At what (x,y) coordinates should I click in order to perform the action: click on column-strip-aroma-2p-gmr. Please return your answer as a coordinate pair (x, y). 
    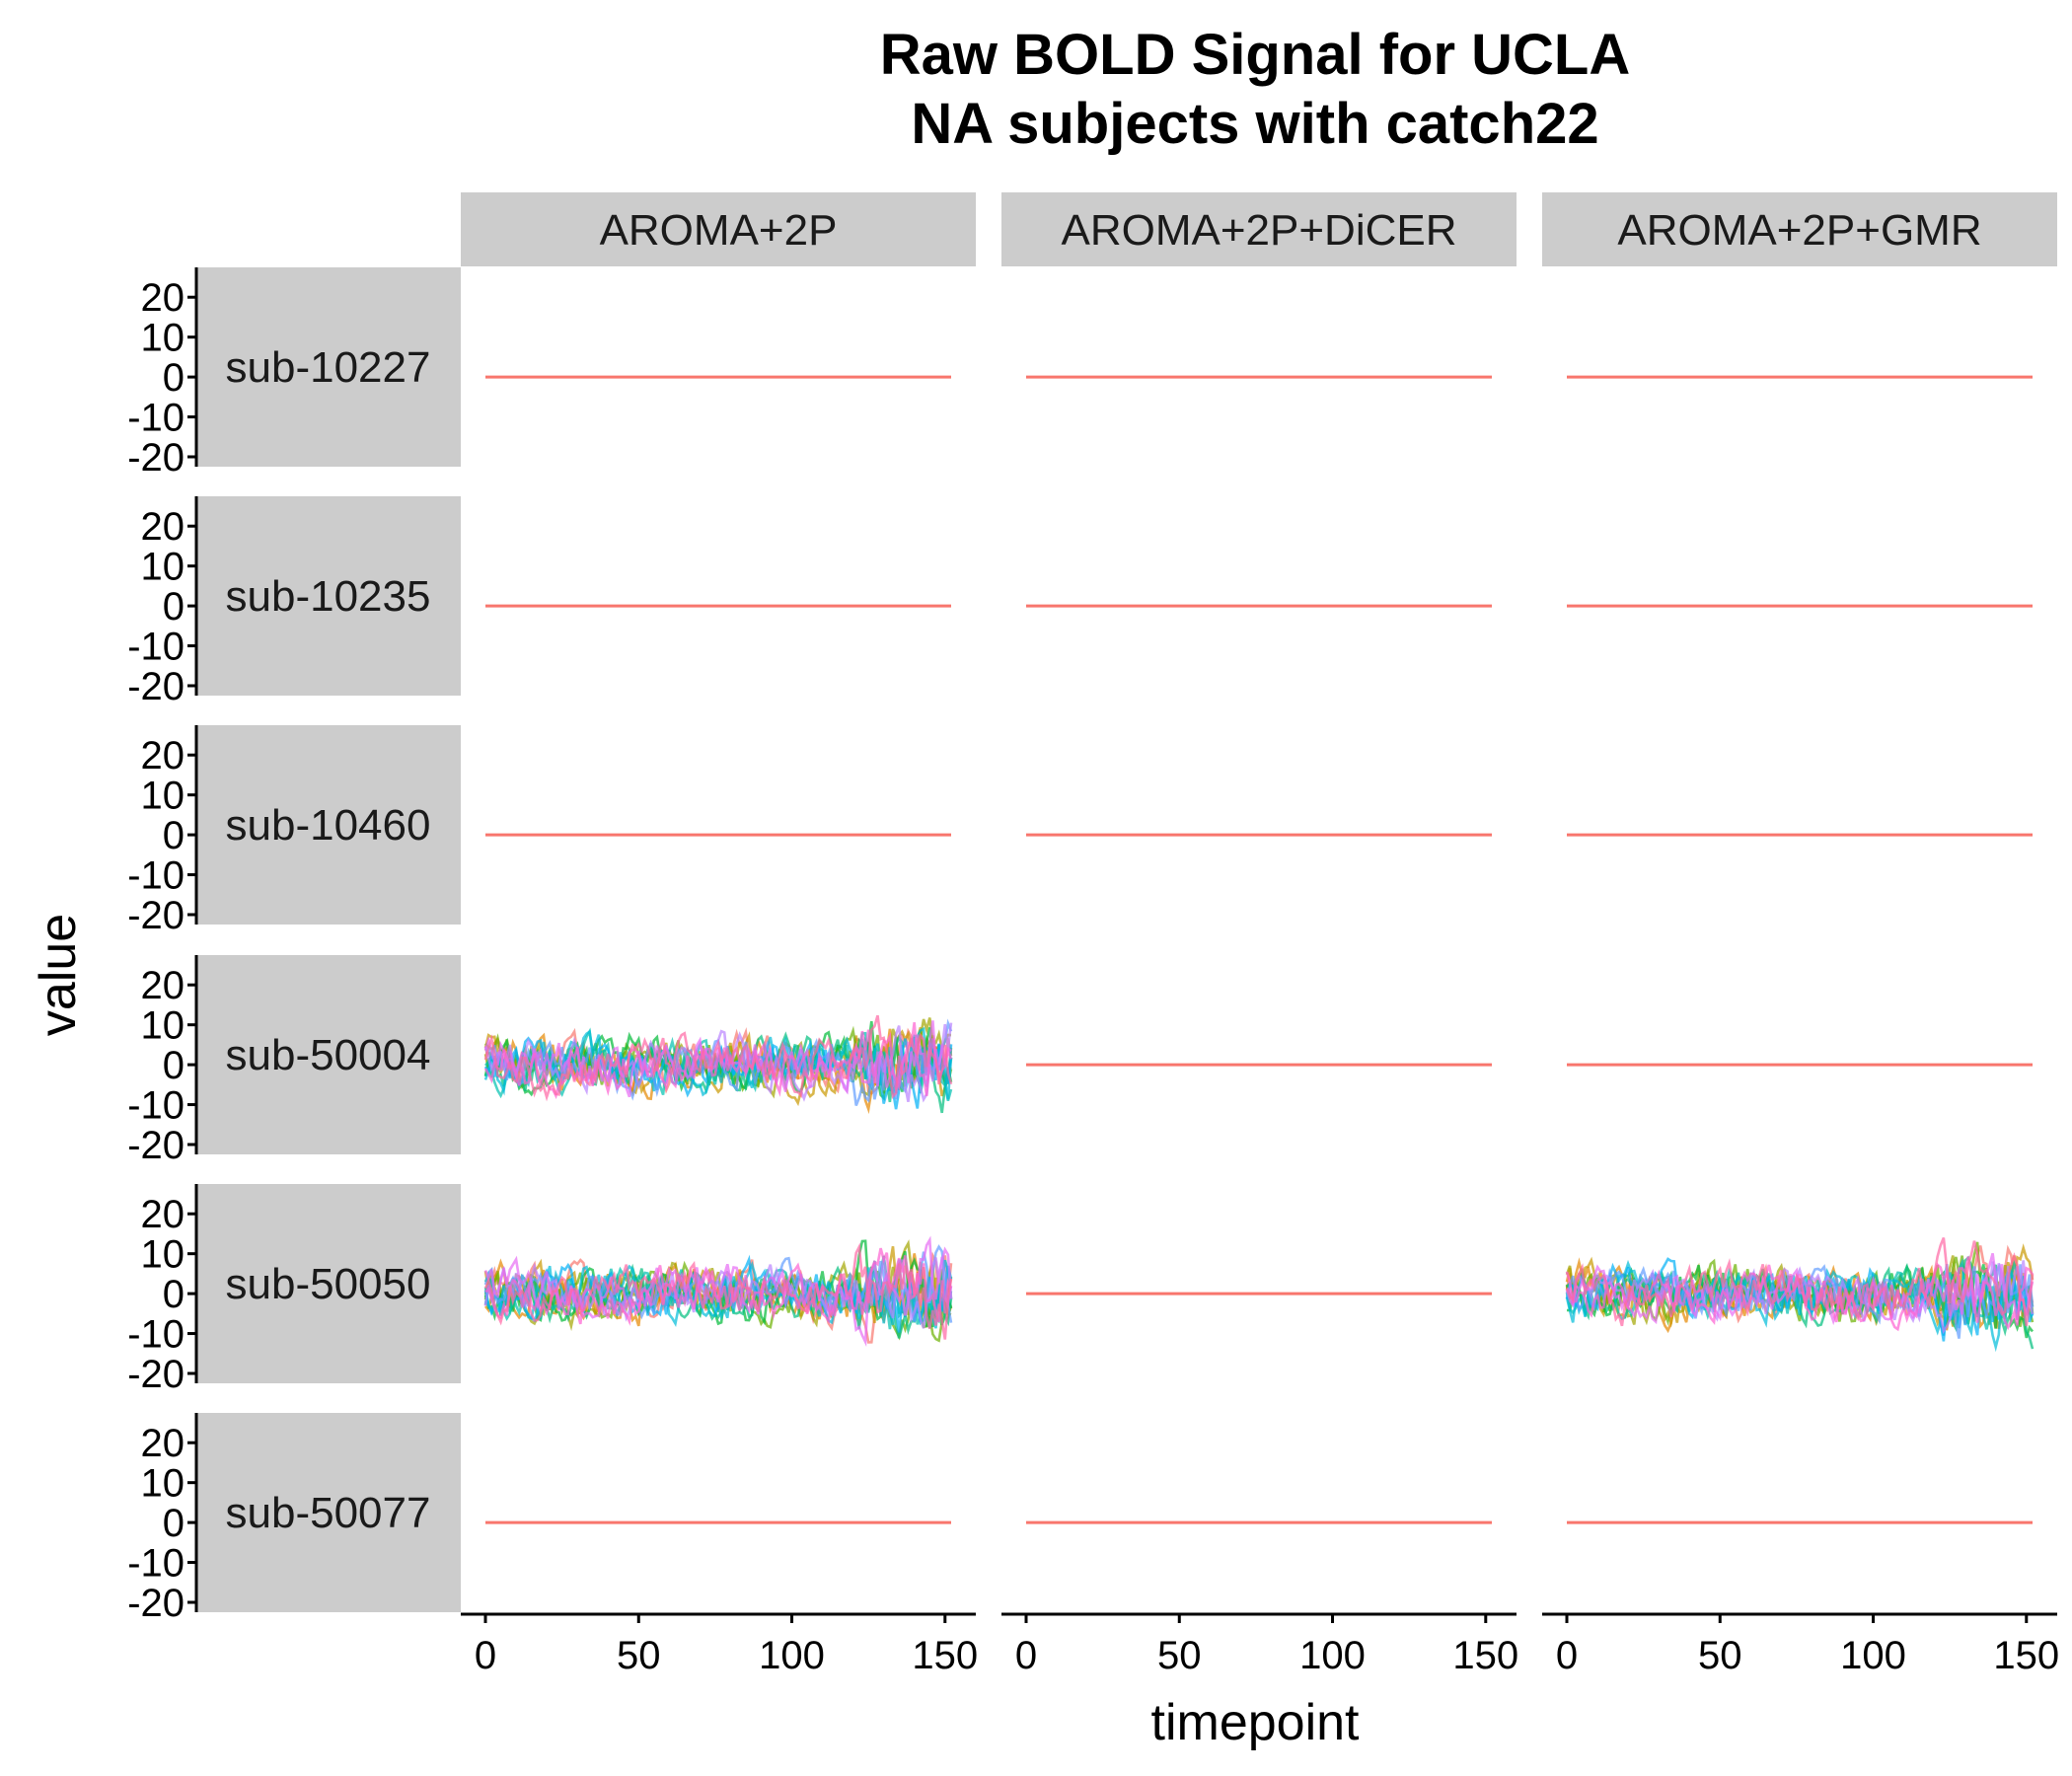
    Looking at the image, I should click on (1800, 229).